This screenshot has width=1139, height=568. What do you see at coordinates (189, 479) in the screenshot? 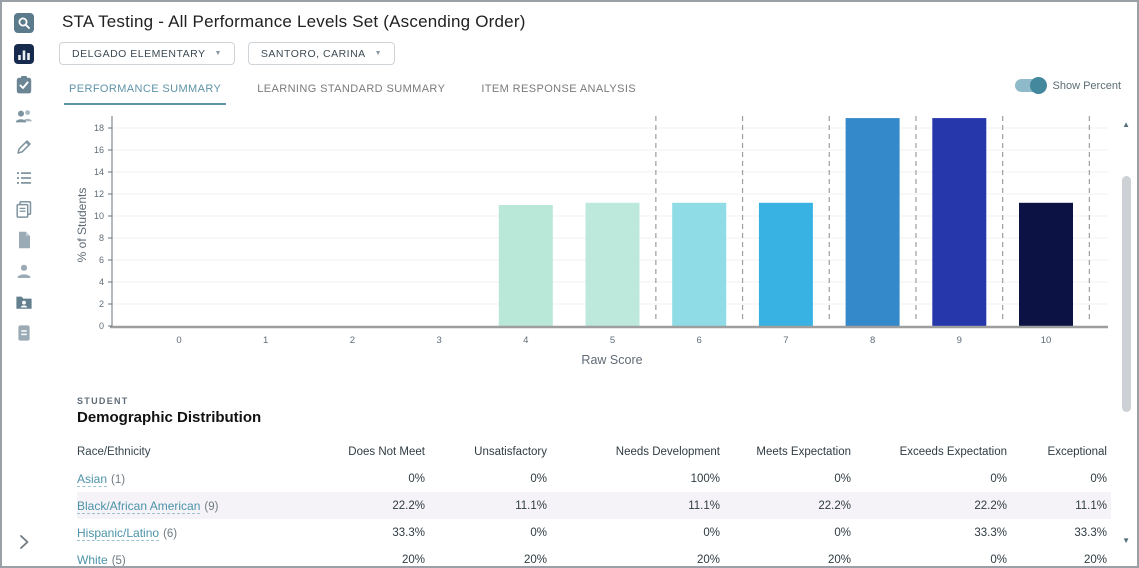
I see `race-cell: Asian (1)` at bounding box center [189, 479].